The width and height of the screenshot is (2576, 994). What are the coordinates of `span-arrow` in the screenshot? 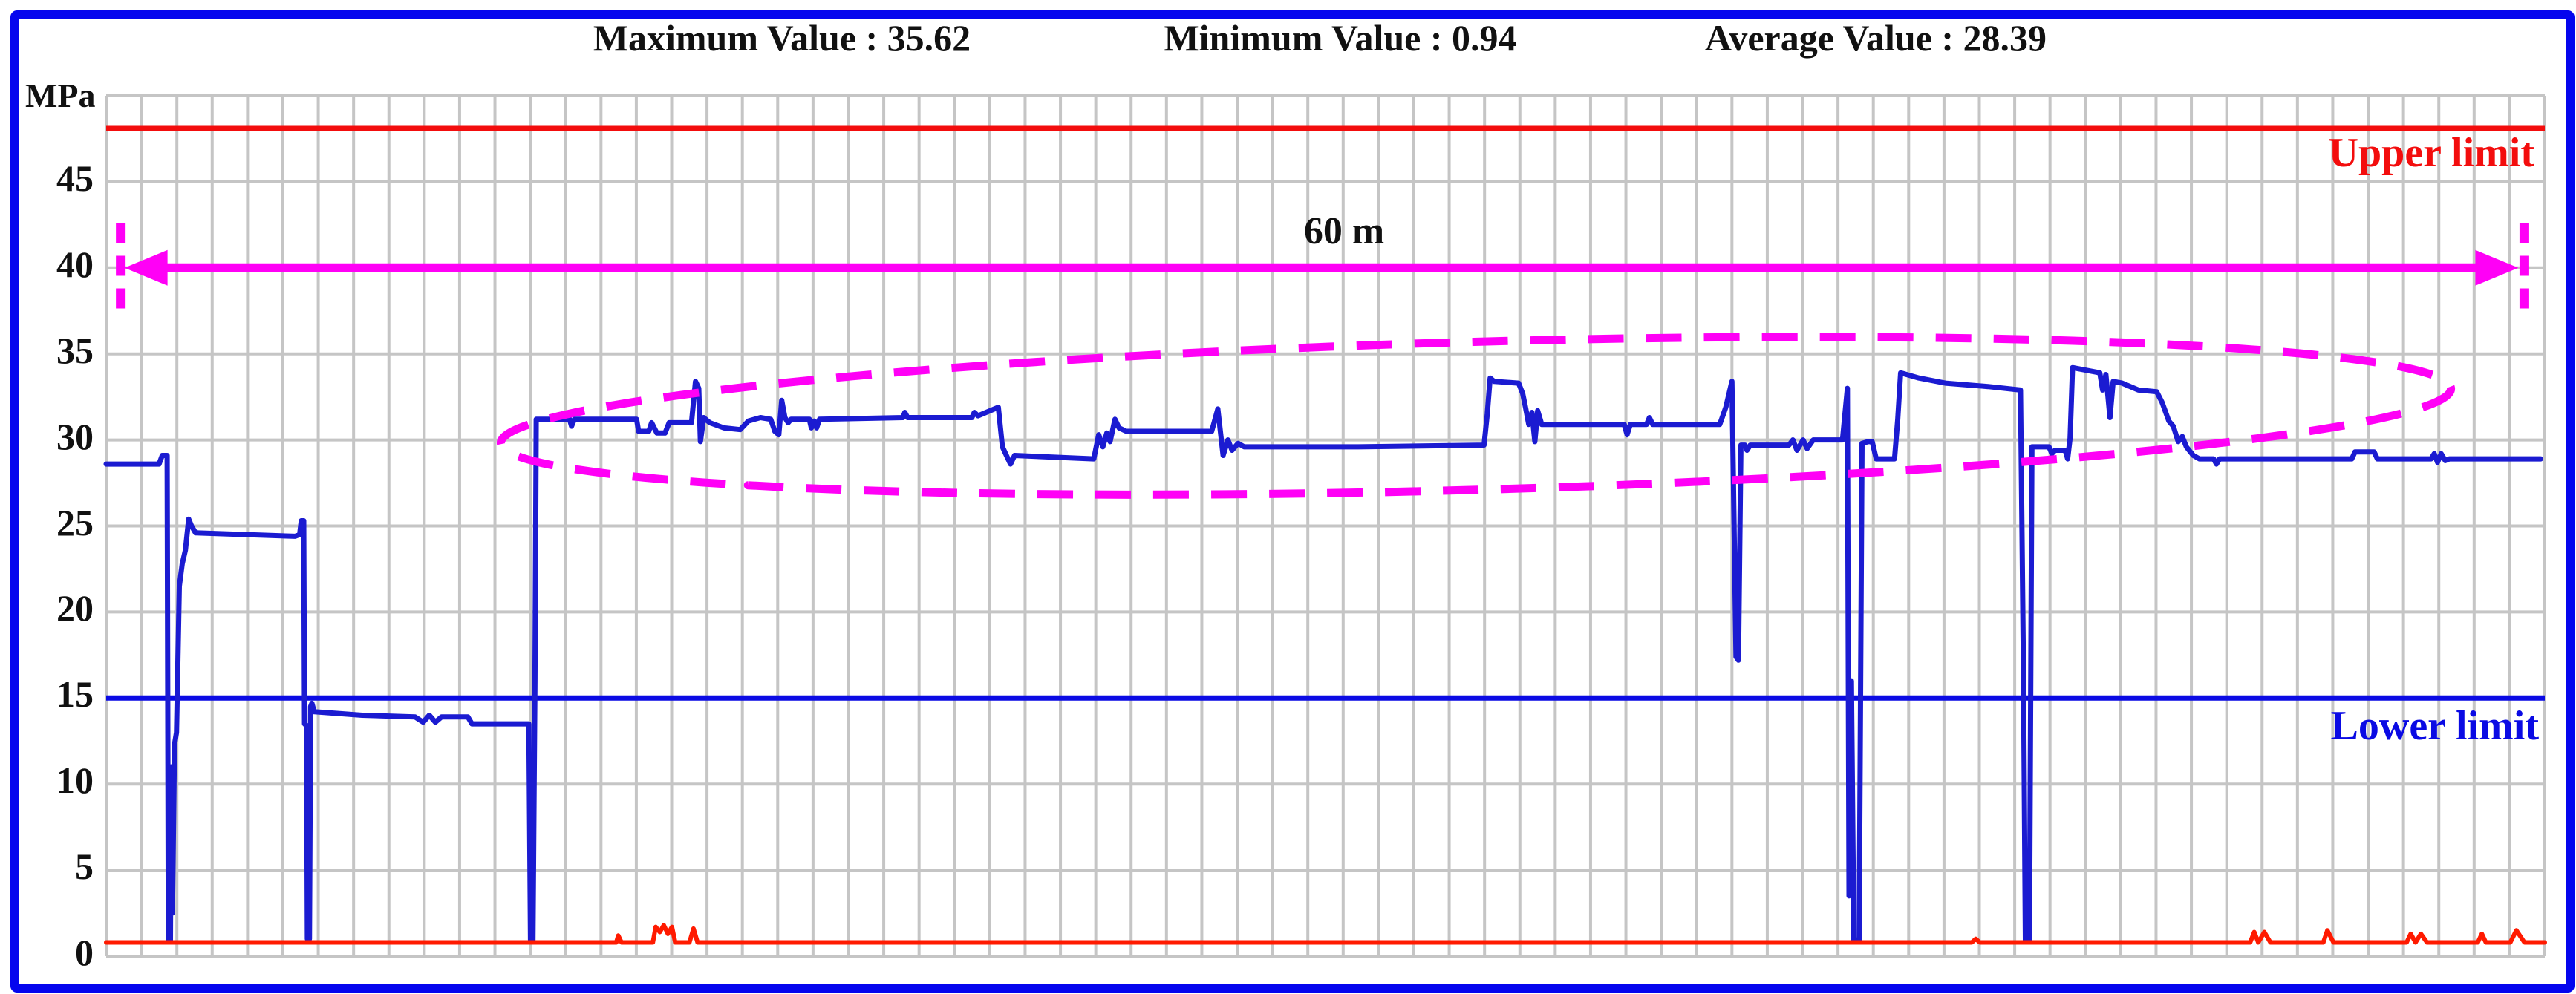 It's located at (1322, 268).